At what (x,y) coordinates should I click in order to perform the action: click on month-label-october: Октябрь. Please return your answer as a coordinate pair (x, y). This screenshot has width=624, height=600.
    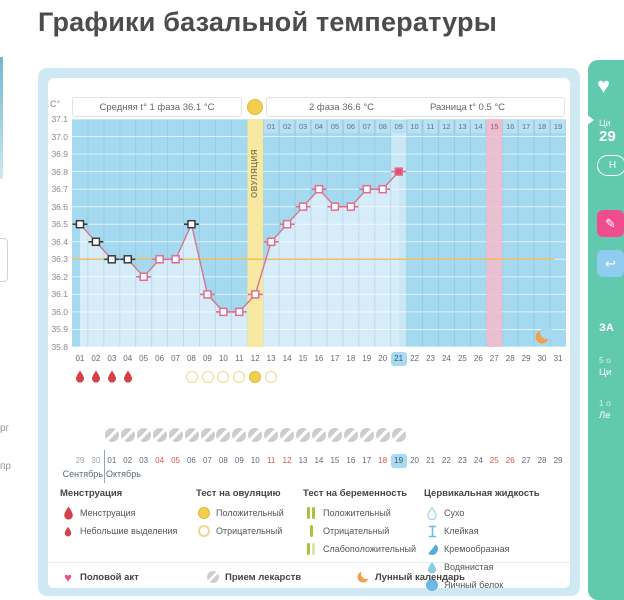
    Looking at the image, I should click on (123, 474).